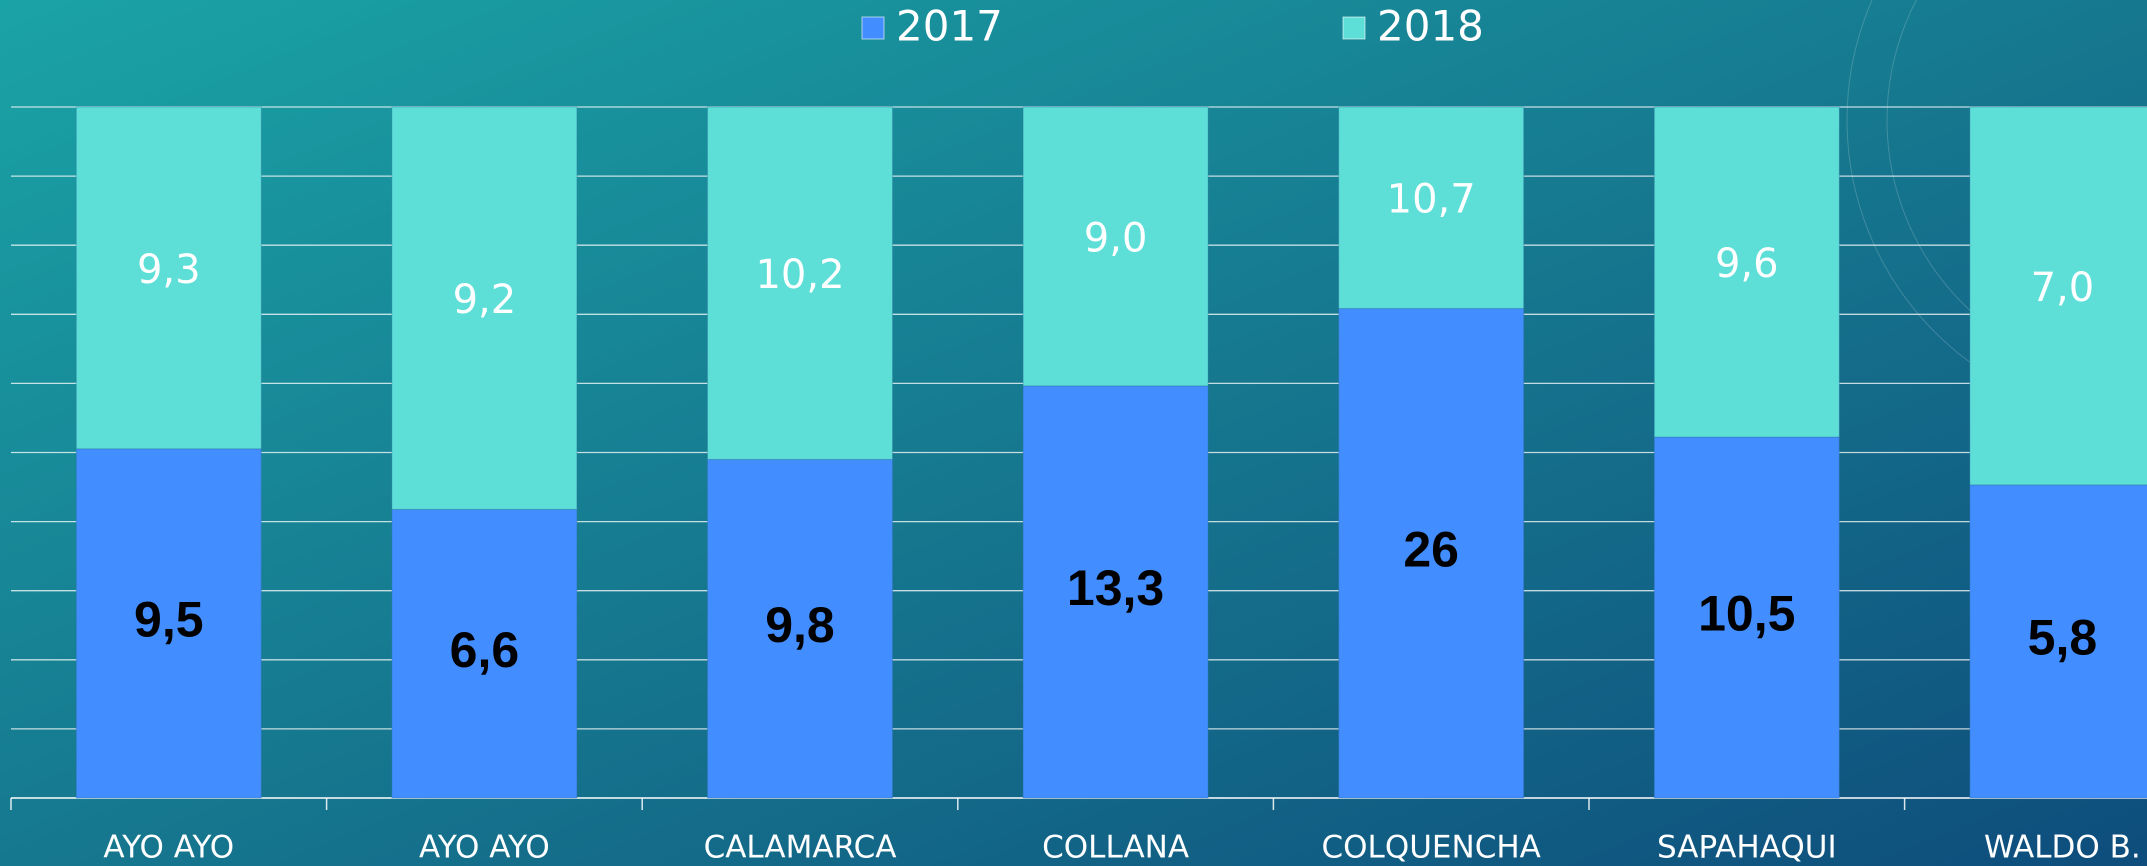  Describe the element at coordinates (1431, 549) in the screenshot. I see `data-label: 26` at that location.